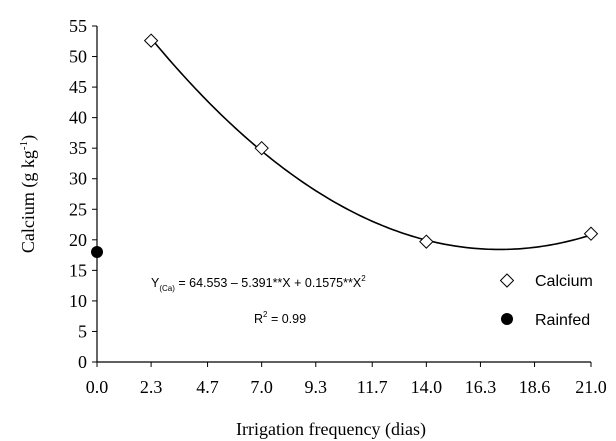 Image resolution: width=616 pixels, height=441 pixels. Describe the element at coordinates (481, 387) in the screenshot. I see `x-tick-label: 16.3` at that location.